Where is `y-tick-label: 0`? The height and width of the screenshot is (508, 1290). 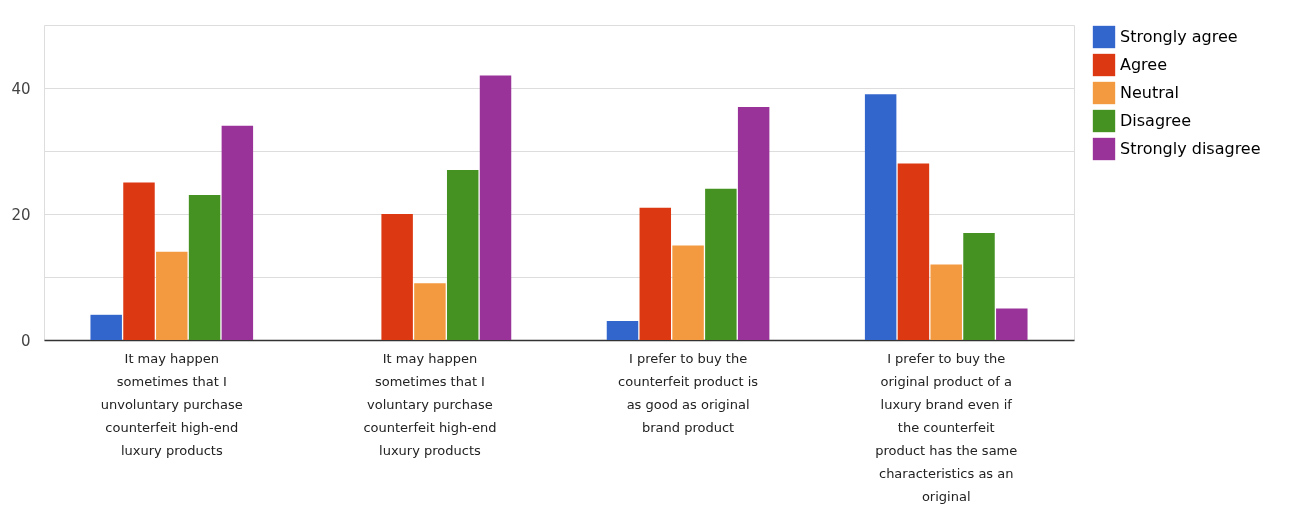 y-tick-label: 0 is located at coordinates (25, 340).